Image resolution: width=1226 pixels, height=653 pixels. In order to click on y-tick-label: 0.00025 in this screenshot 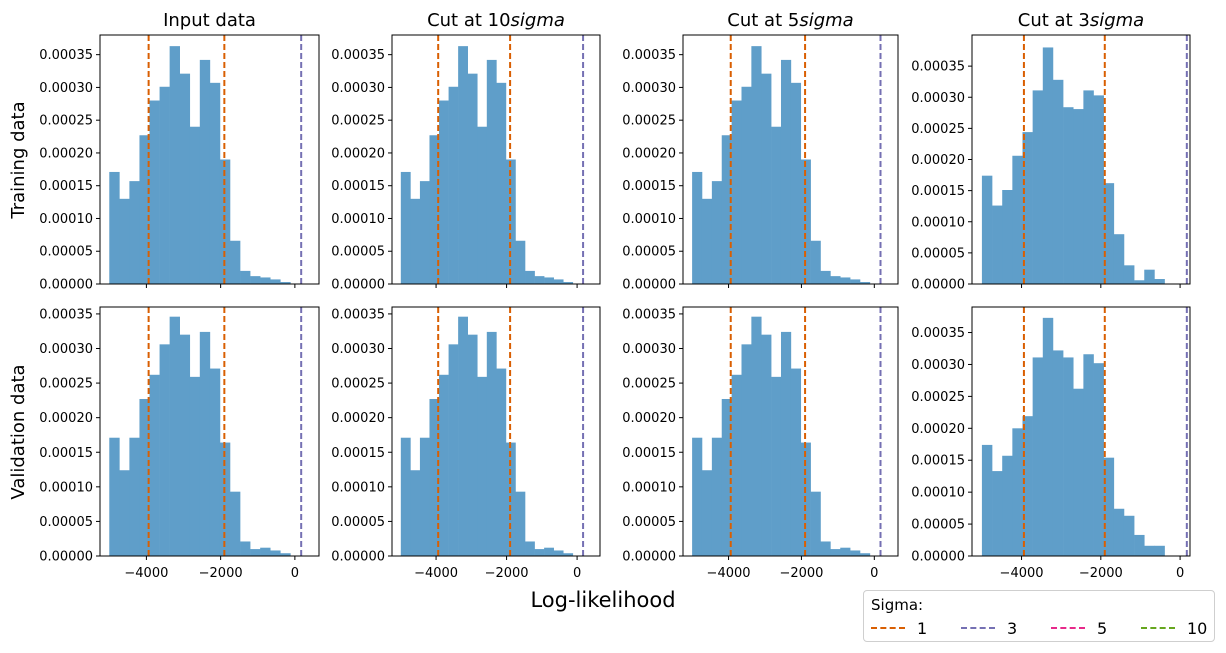, I will do `click(66, 384)`.